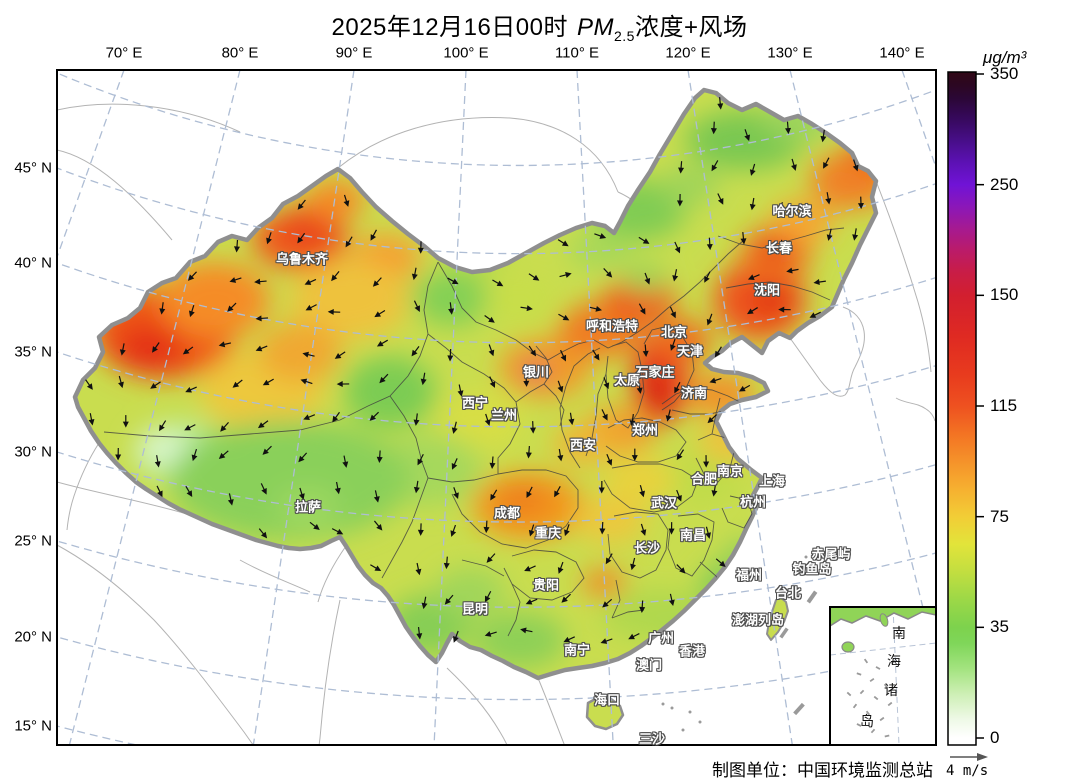 The height and width of the screenshot is (782, 1079). I want to click on city-label: 长沙, so click(647, 548).